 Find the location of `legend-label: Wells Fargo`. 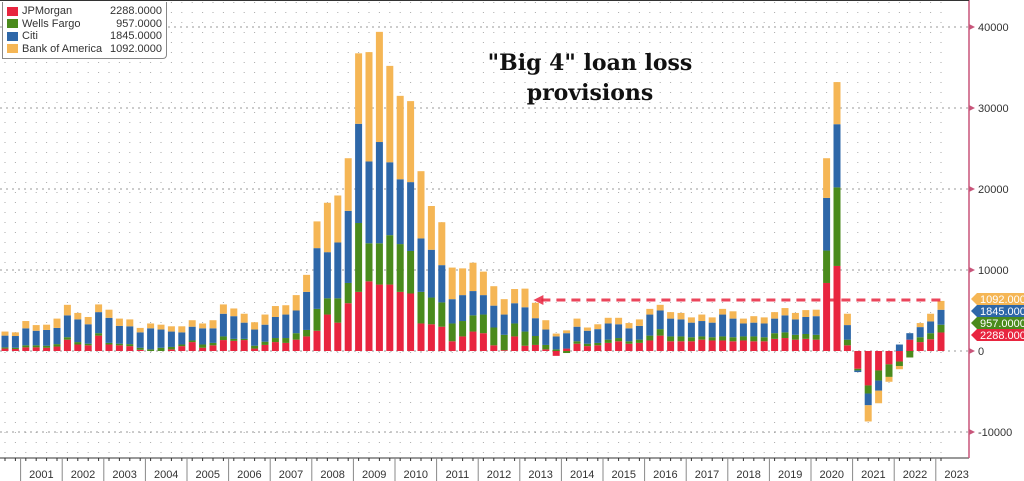

legend-label: Wells Fargo is located at coordinates (51, 23).